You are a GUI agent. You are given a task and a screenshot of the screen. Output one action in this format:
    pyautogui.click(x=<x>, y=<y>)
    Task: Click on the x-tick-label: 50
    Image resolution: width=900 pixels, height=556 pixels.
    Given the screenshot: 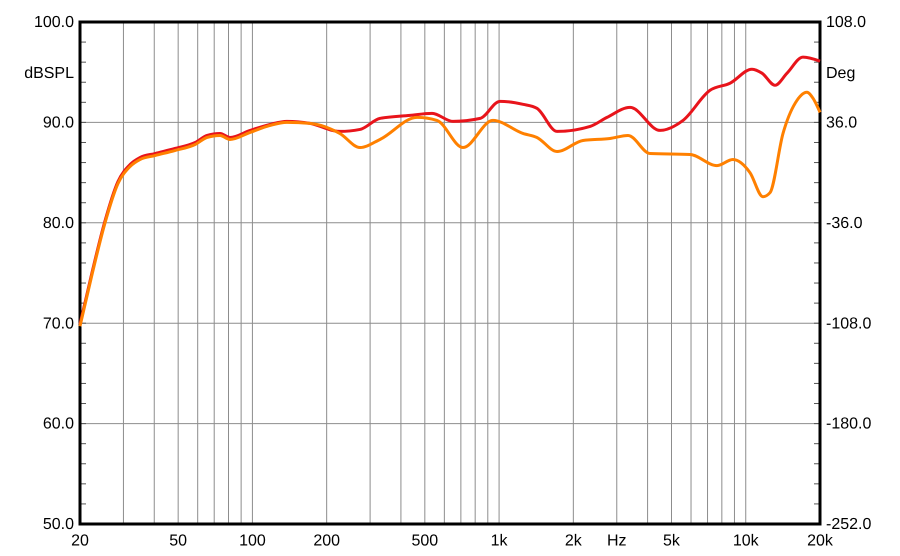 What is the action you would take?
    pyautogui.click(x=178, y=541)
    